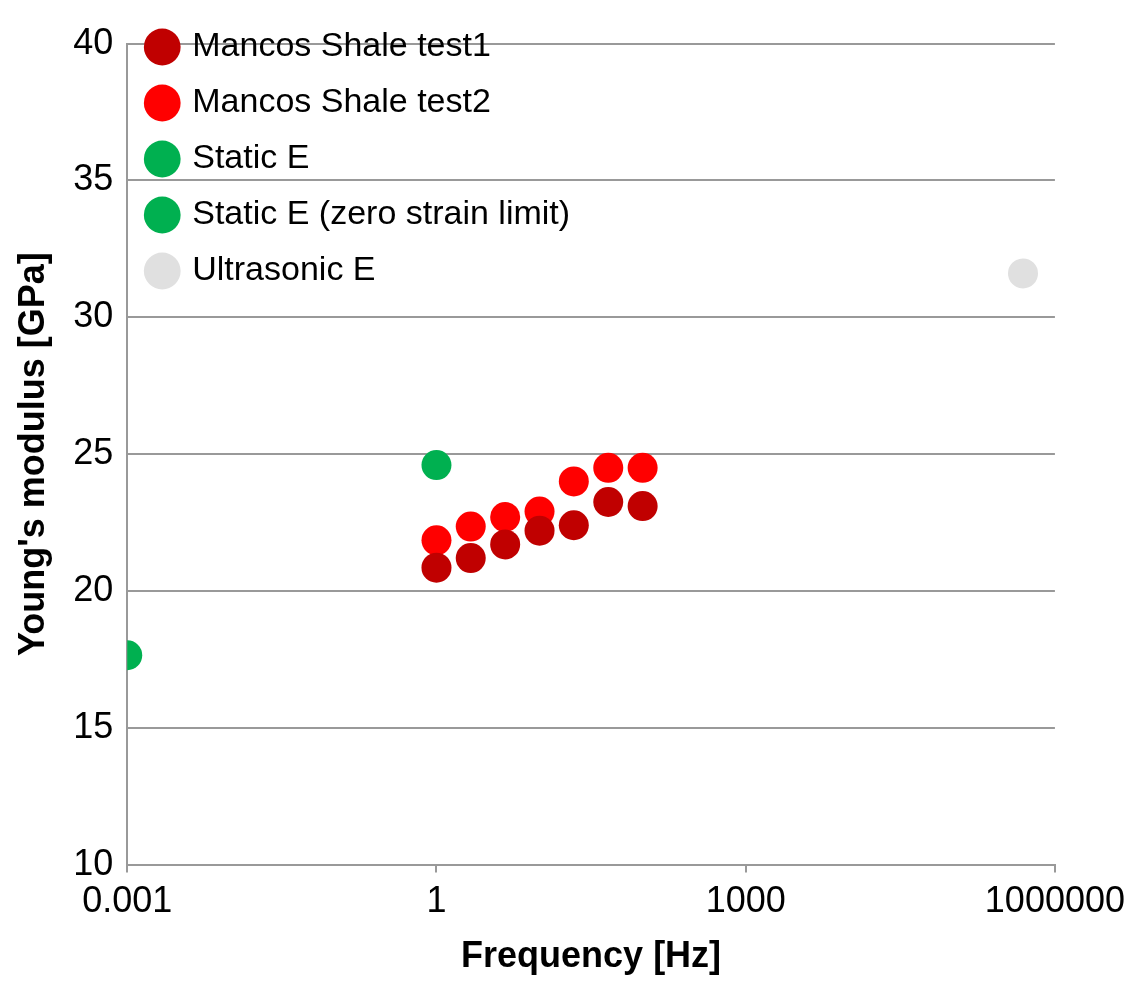 This screenshot has height=991, width=1141. Describe the element at coordinates (93, 315) in the screenshot. I see `y-tick-label: 30` at that location.